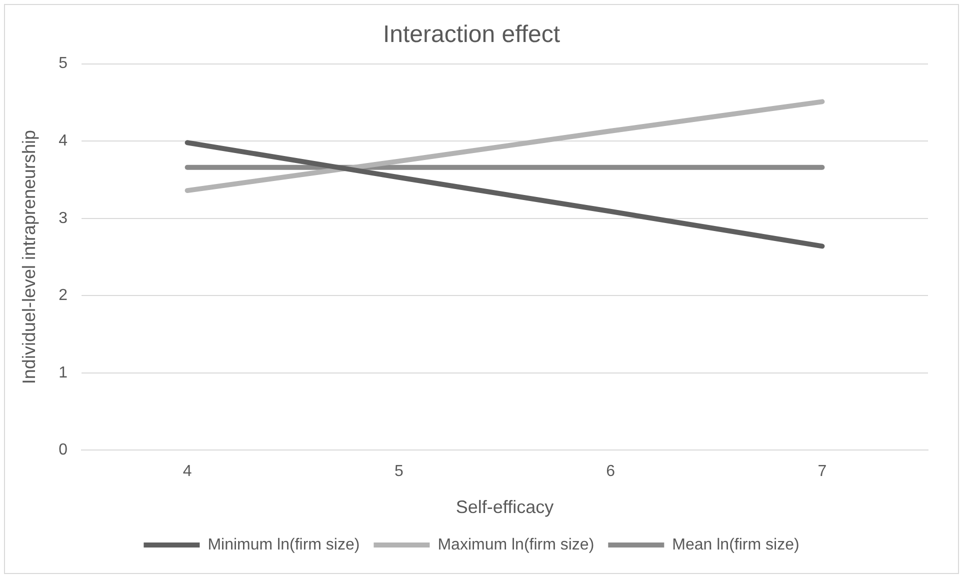 This screenshot has width=963, height=578. Describe the element at coordinates (736, 545) in the screenshot. I see `legend-label: Mean ln(firm size)` at that location.